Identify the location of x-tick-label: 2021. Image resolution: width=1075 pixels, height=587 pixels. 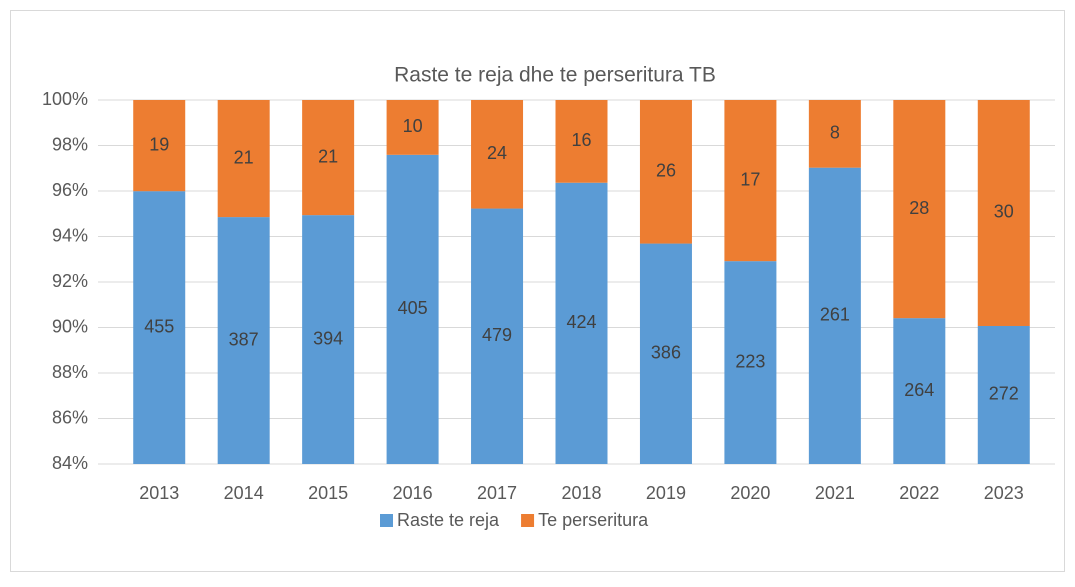
(835, 493).